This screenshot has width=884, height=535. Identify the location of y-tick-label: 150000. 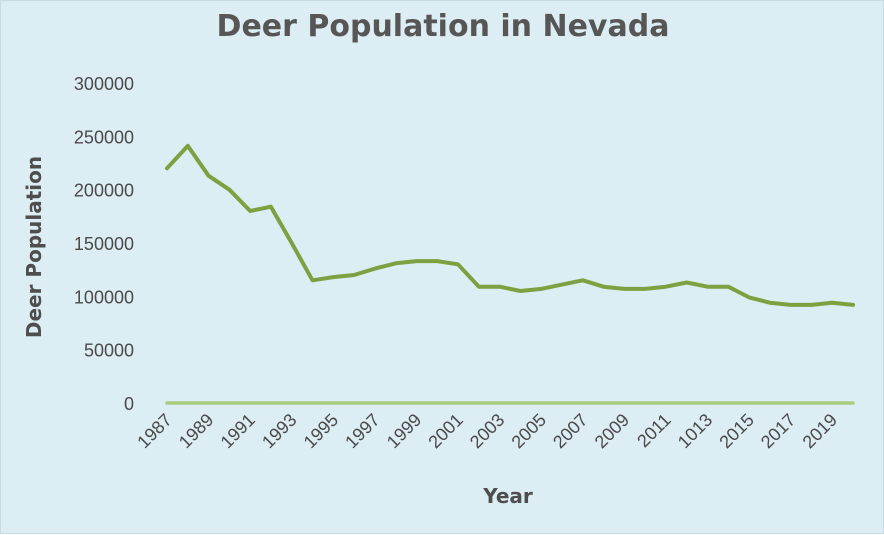
(104, 244).